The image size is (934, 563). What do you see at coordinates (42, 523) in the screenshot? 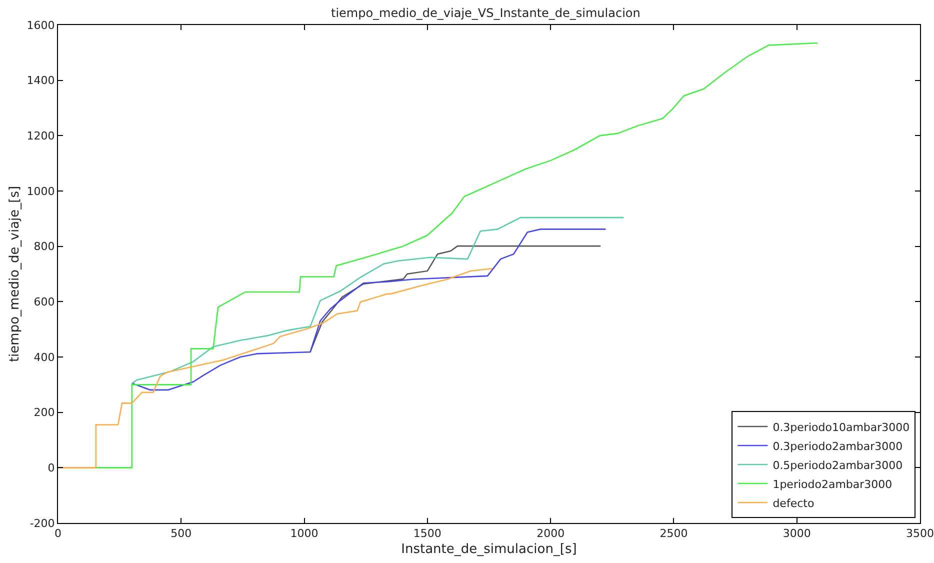
I see `y-tick-label: -200` at bounding box center [42, 523].